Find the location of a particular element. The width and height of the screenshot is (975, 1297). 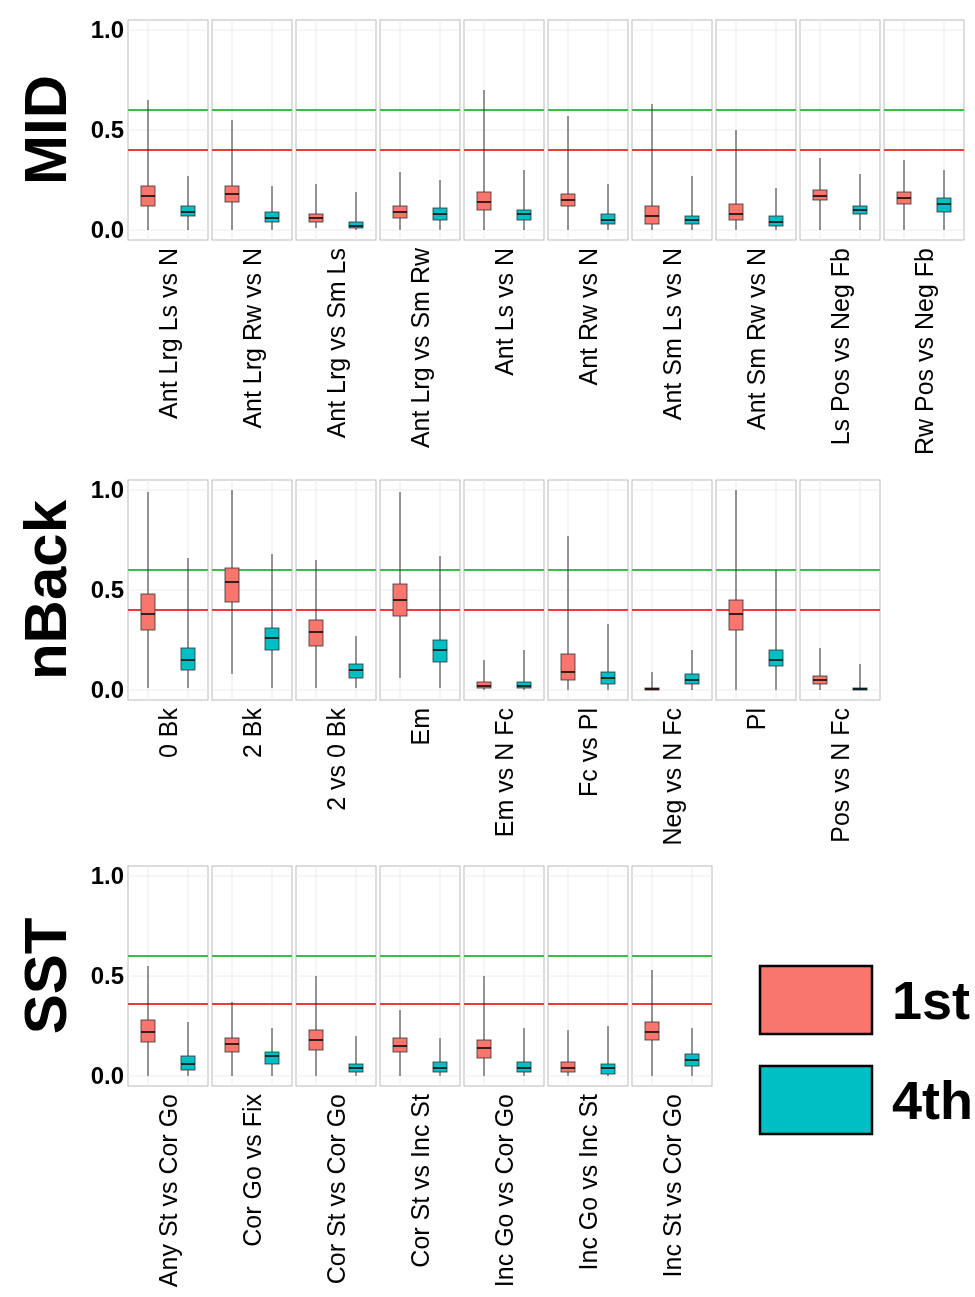

x-tick-label: Inc St vs Cor Go is located at coordinates (671, 1186).